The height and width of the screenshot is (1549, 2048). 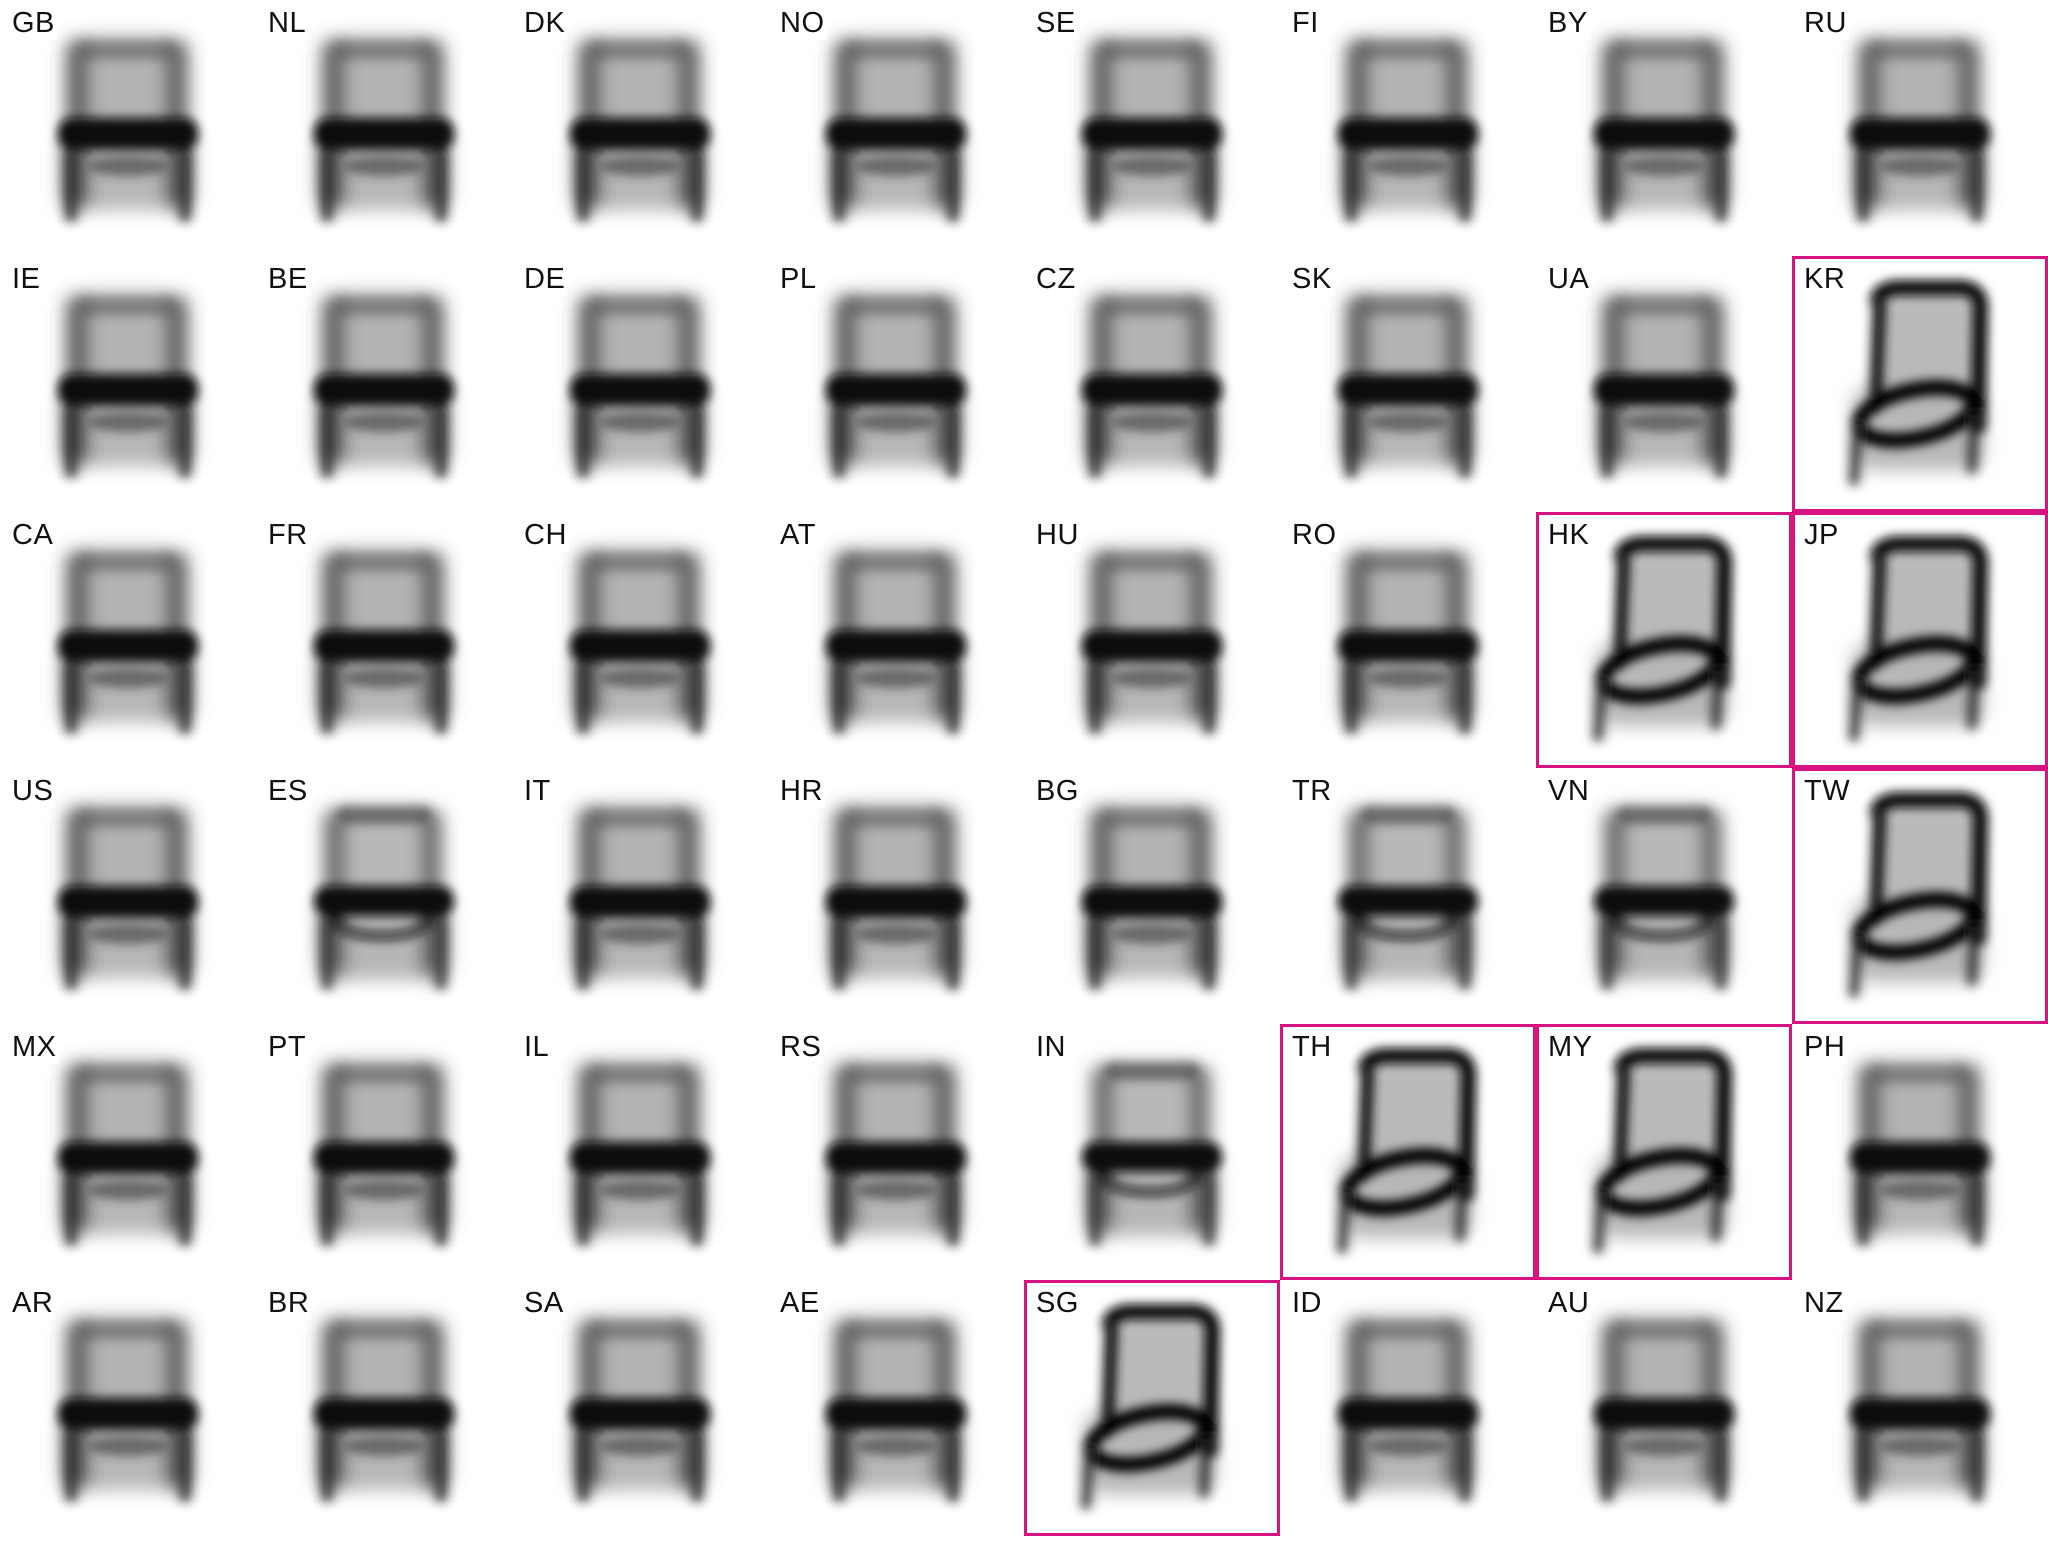 What do you see at coordinates (800, 1303) in the screenshot?
I see `country-code-label: AE` at bounding box center [800, 1303].